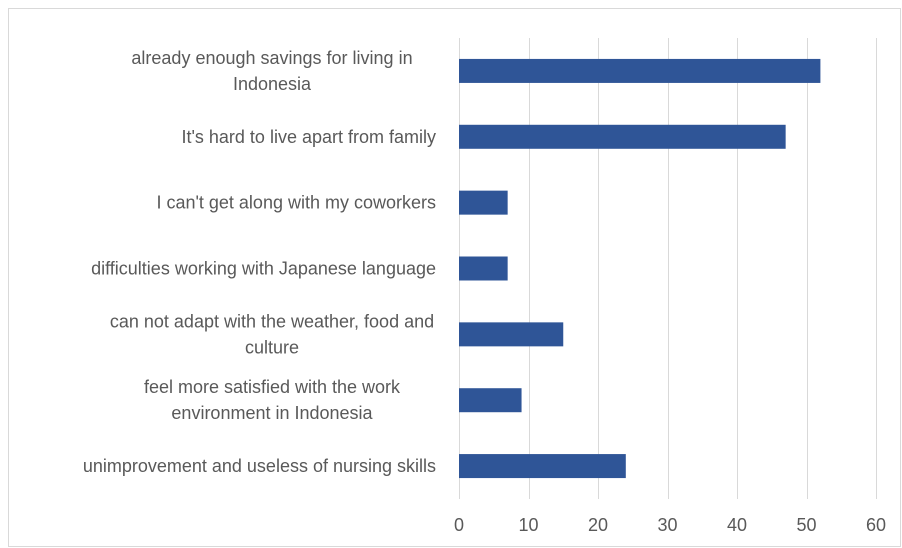 The width and height of the screenshot is (902, 548). What do you see at coordinates (737, 525) in the screenshot?
I see `x-tick-label: 40` at bounding box center [737, 525].